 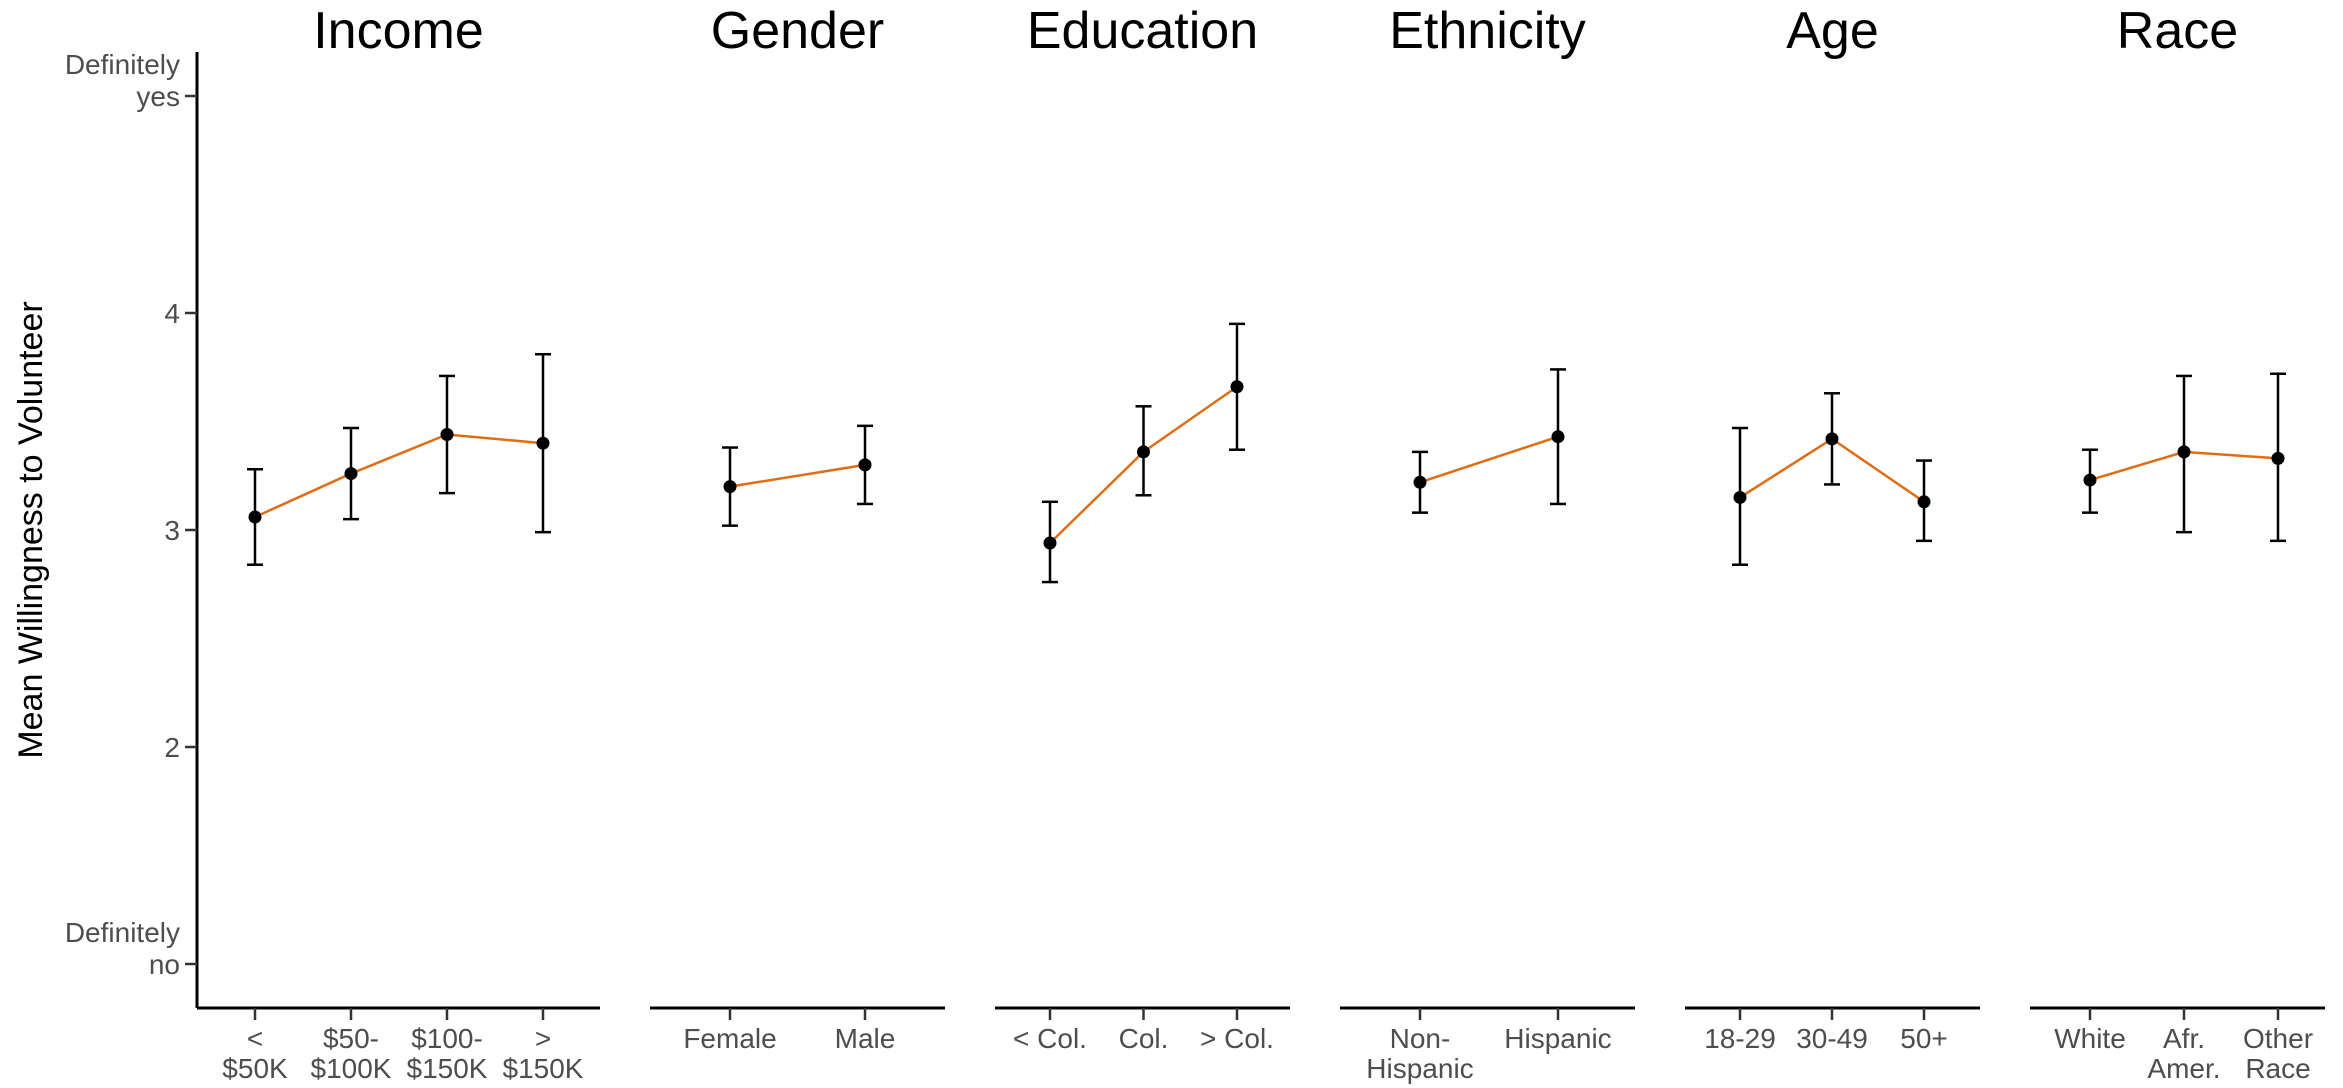 I want to click on x-tick-label: White, so click(x=2090, y=1038).